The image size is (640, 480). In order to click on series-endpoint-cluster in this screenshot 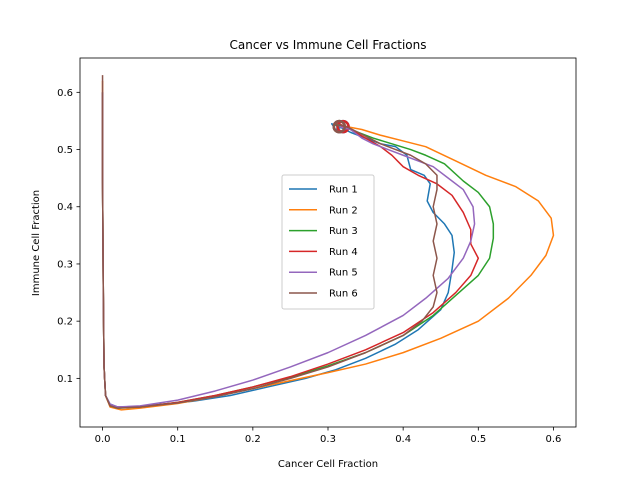, I will do `click(339, 126)`.